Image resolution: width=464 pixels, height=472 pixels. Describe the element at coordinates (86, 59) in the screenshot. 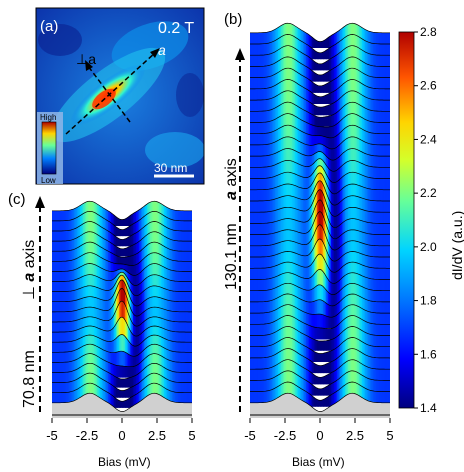

I see `perp-axis-label: ⊥a` at that location.